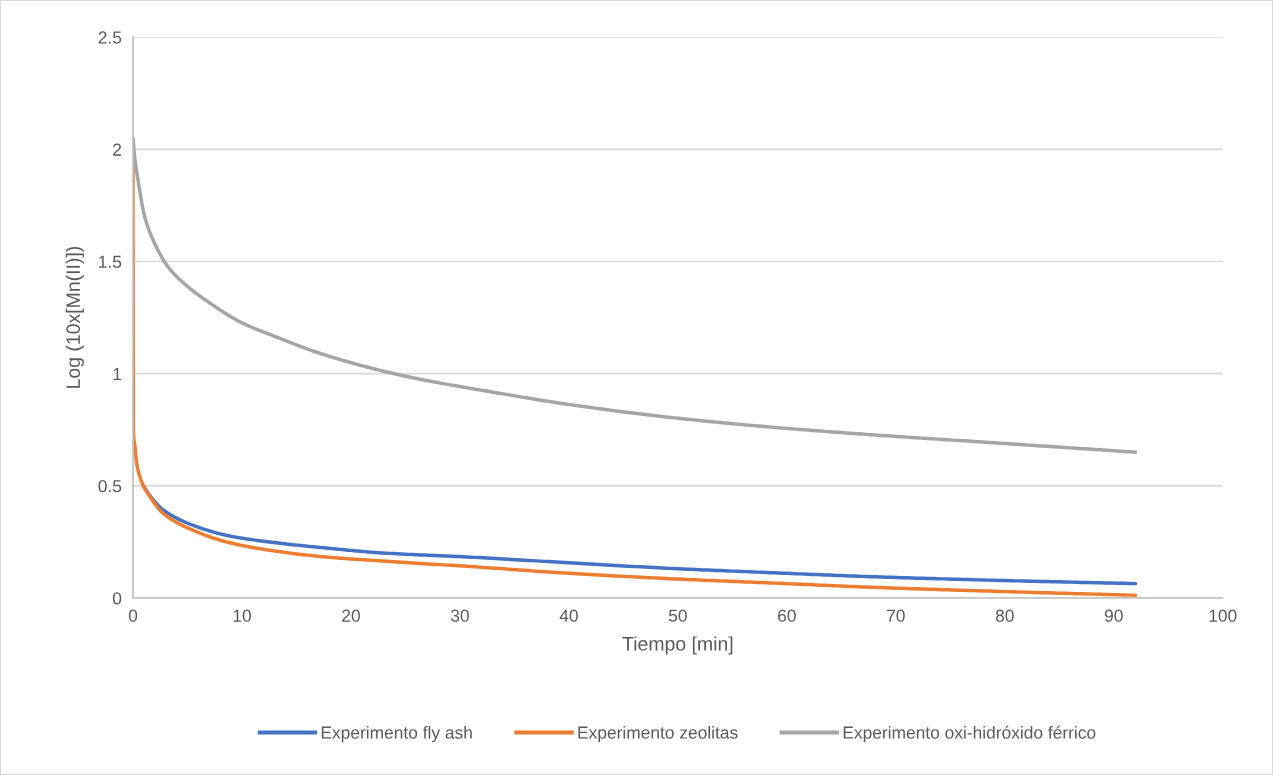 The width and height of the screenshot is (1273, 775). I want to click on x-tick-label: 60, so click(787, 615).